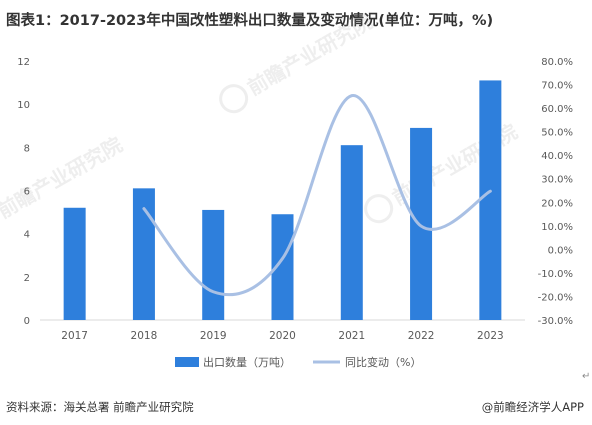 The image size is (592, 425). I want to click on legend: 出口数量（万吨） 同比变动（%）, so click(298, 362).